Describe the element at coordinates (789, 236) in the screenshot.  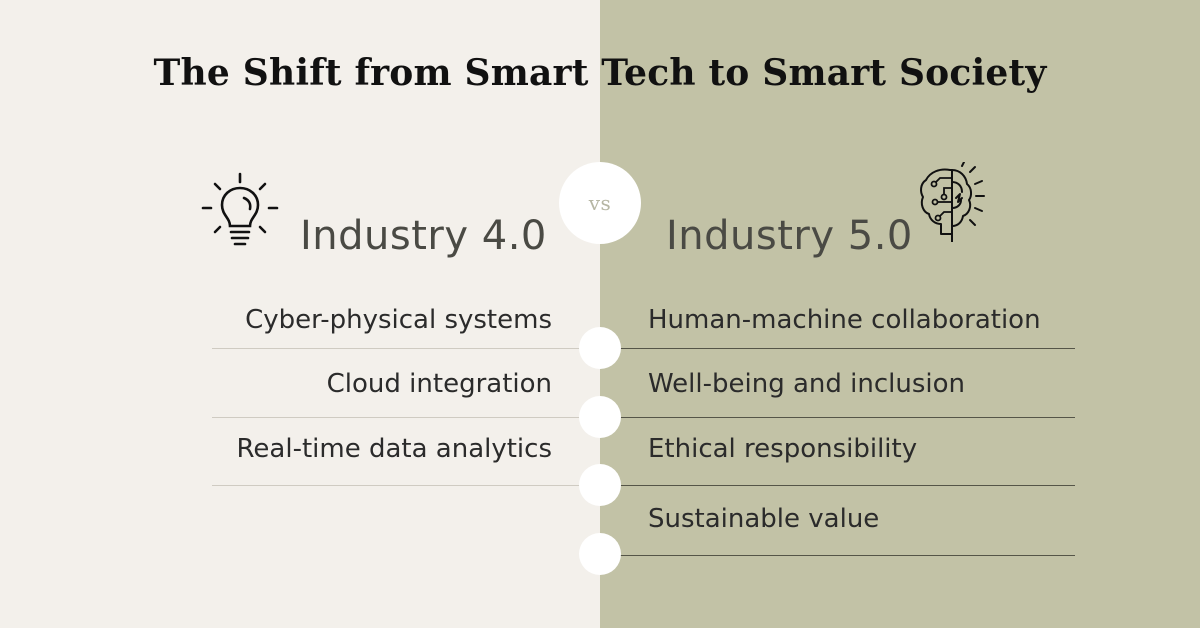
I see `industry-5-heading: Industry 5.0` at that location.